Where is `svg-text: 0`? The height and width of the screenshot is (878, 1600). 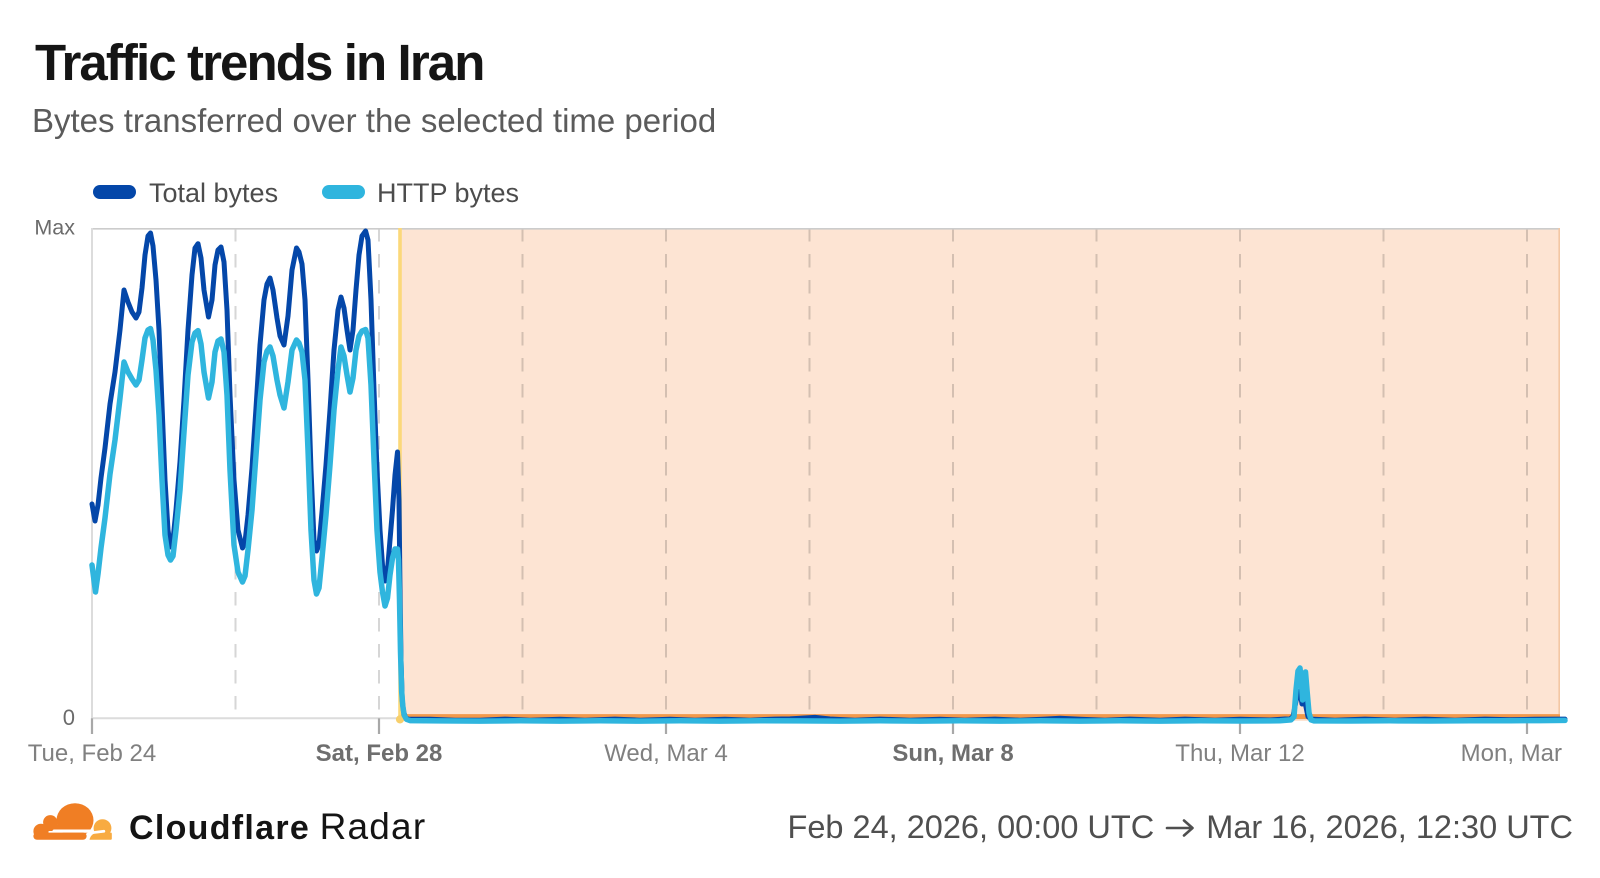
svg-text: 0 is located at coordinates (69, 717).